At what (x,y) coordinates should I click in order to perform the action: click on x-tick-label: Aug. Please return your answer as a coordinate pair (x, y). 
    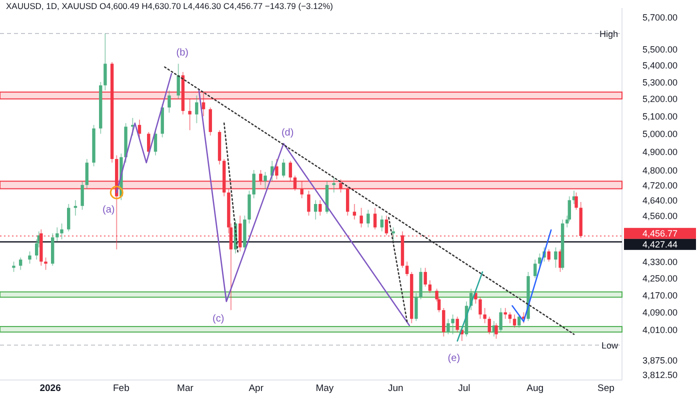
    Looking at the image, I should click on (535, 388).